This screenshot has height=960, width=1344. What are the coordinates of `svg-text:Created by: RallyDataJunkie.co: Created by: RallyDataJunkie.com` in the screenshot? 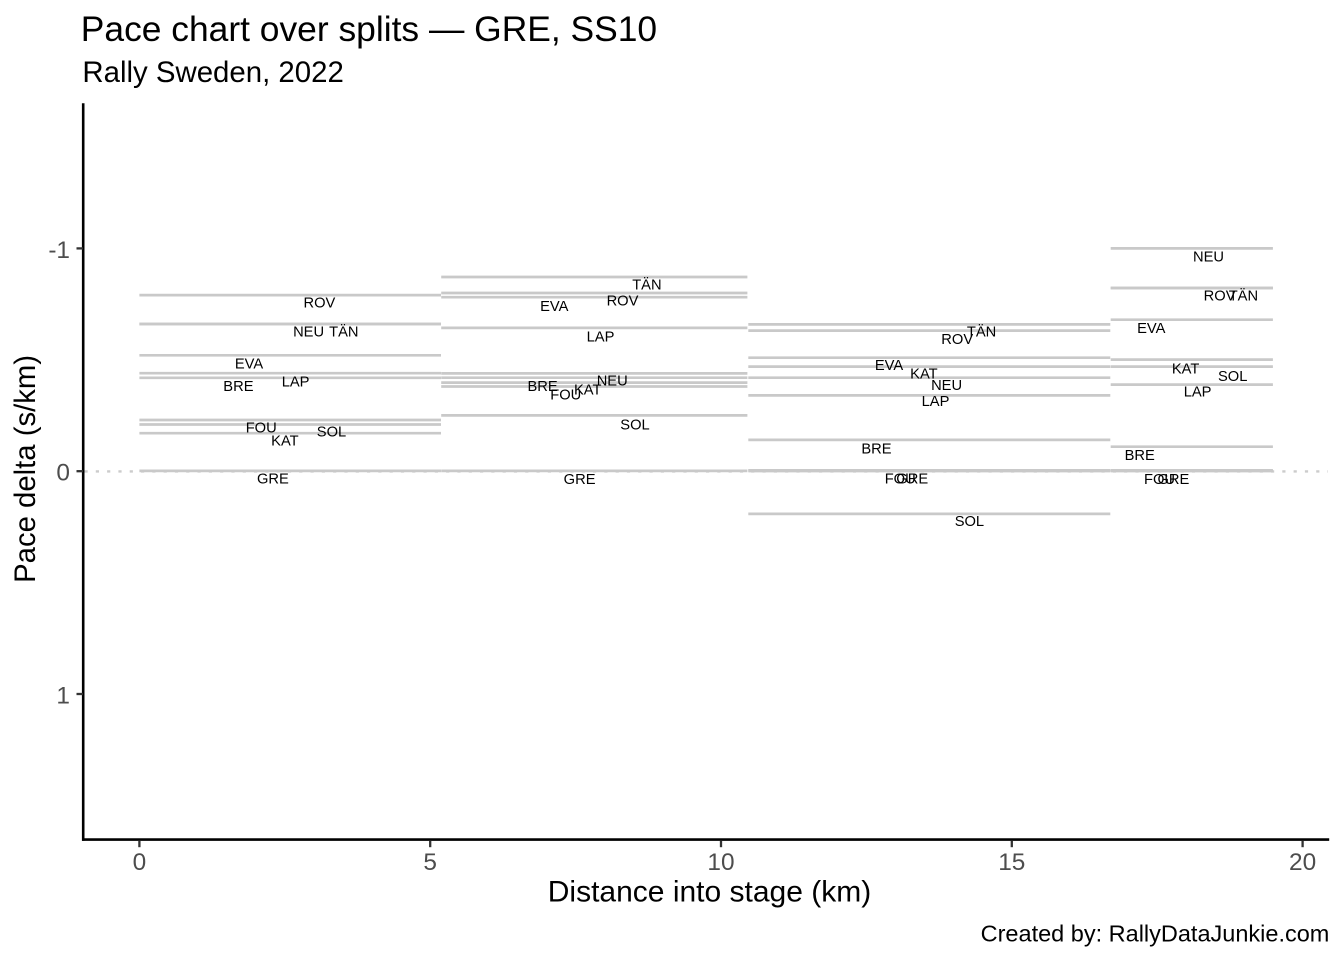 It's located at (1155, 933).